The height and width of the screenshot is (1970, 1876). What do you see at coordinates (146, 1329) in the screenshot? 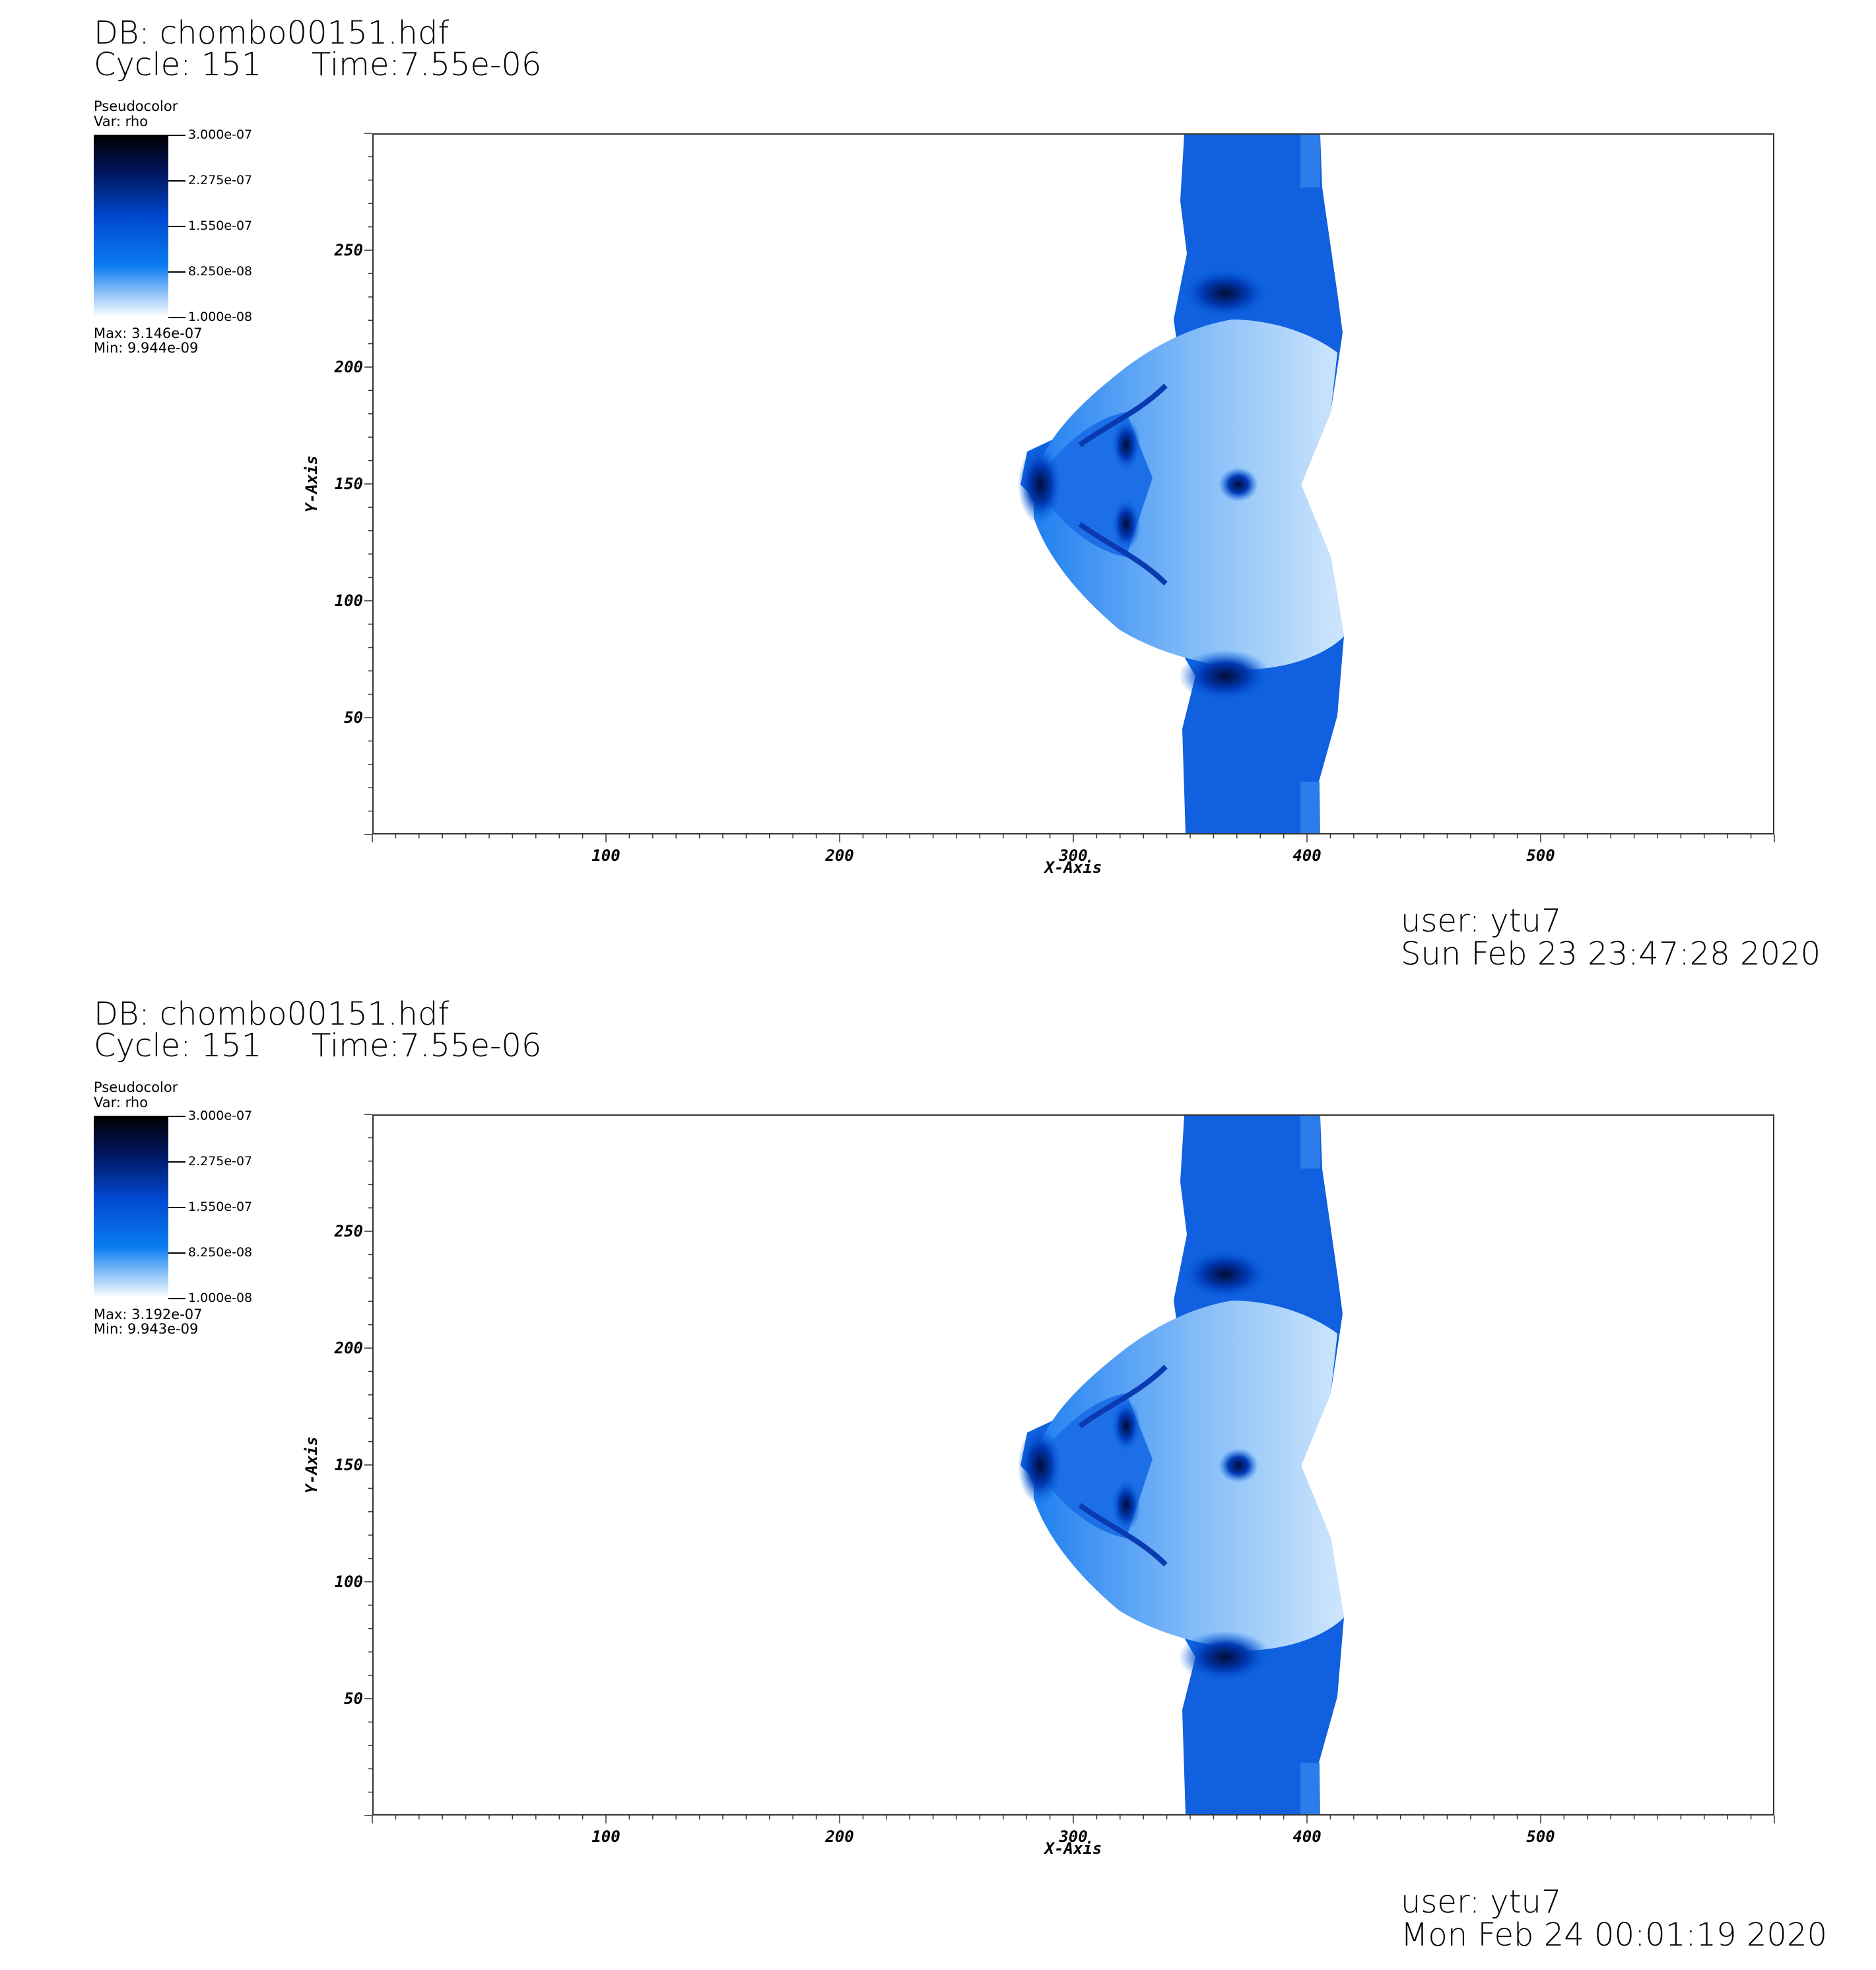
I see `legend-min: Min: 9.943e-09` at bounding box center [146, 1329].